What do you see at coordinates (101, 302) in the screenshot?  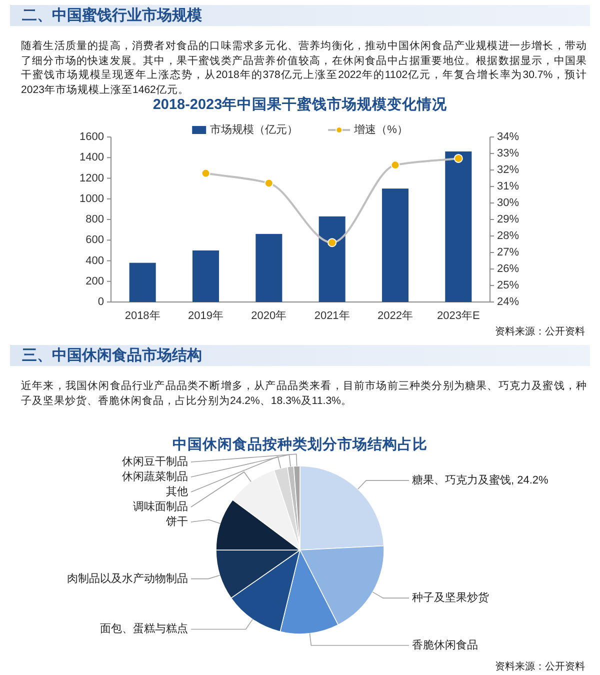 I see `y-tick-label: 0` at bounding box center [101, 302].